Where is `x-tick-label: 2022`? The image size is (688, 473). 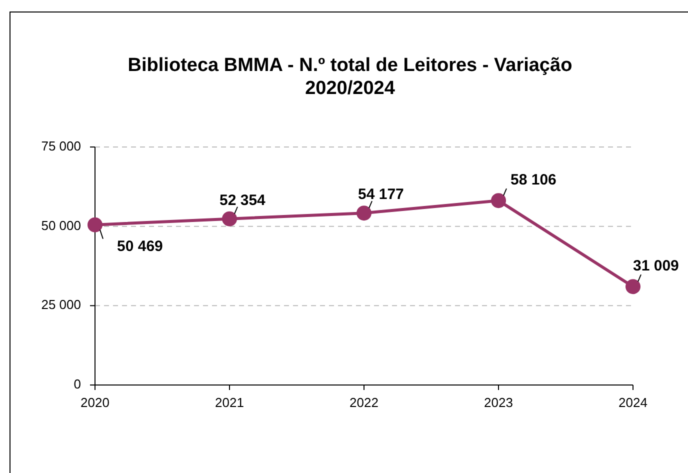
x-tick-label: 2022 is located at coordinates (364, 402).